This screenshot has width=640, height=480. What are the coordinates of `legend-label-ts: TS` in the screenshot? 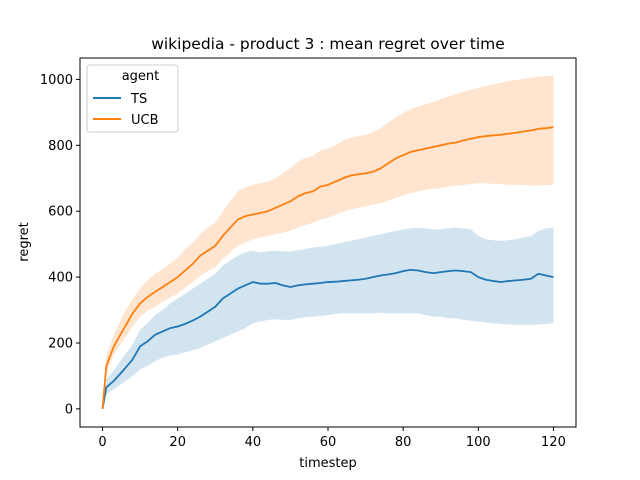 It's located at (138, 99).